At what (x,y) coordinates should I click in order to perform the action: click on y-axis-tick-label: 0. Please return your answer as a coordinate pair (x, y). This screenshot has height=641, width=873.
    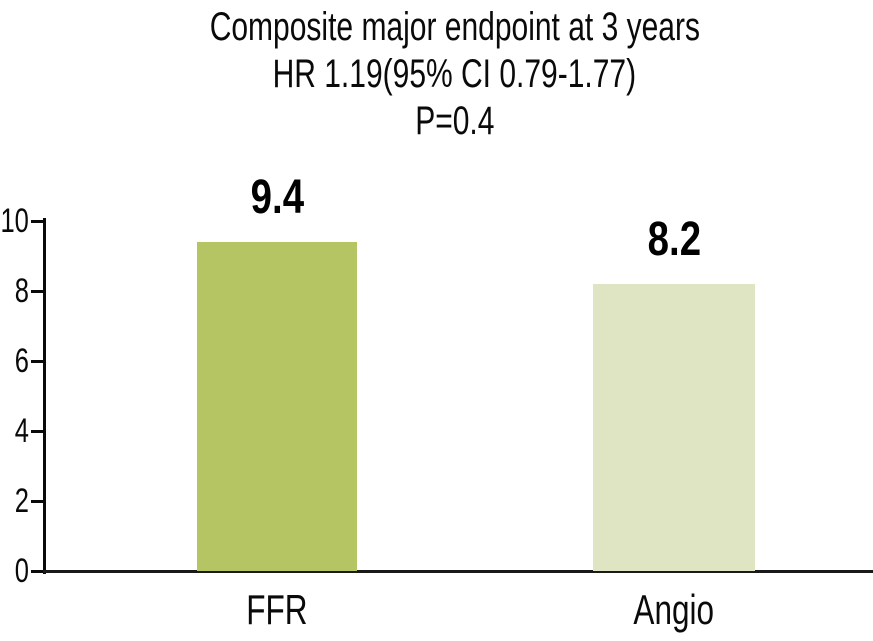
    Looking at the image, I should click on (21, 571).